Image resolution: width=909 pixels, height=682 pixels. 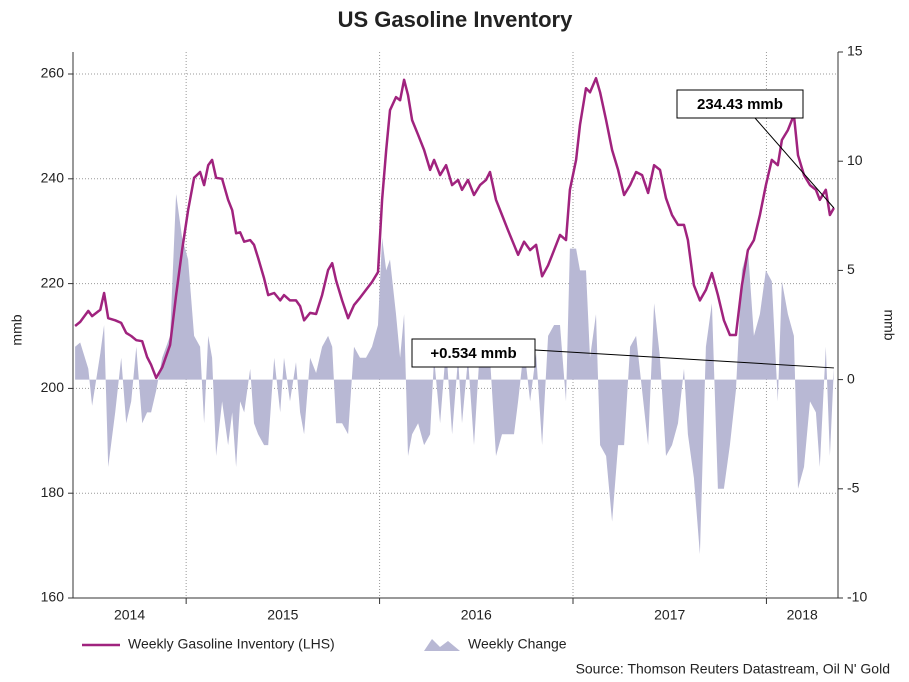 What do you see at coordinates (476, 615) in the screenshot?
I see `x-tick-label: 2016` at bounding box center [476, 615].